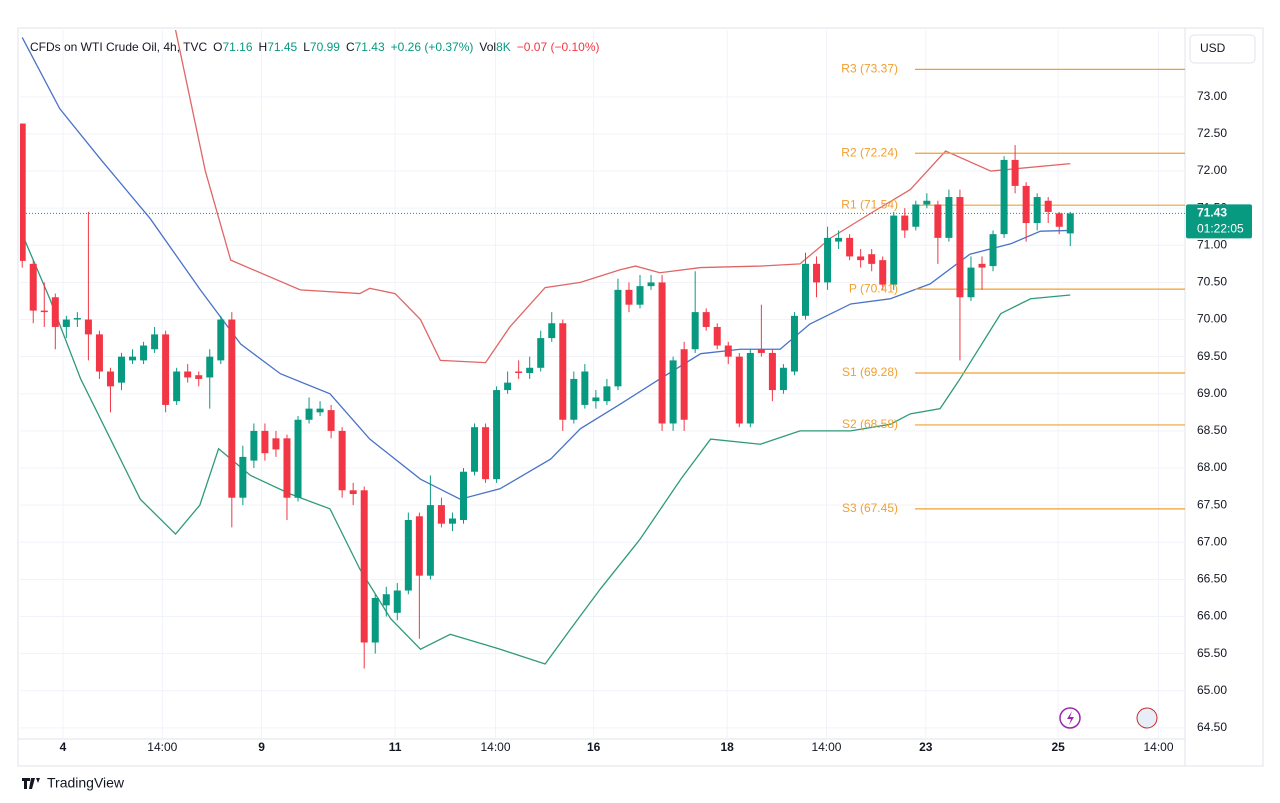 The width and height of the screenshot is (1280, 803). What do you see at coordinates (395, 747) in the screenshot?
I see `x-tick-label: 11` at bounding box center [395, 747].